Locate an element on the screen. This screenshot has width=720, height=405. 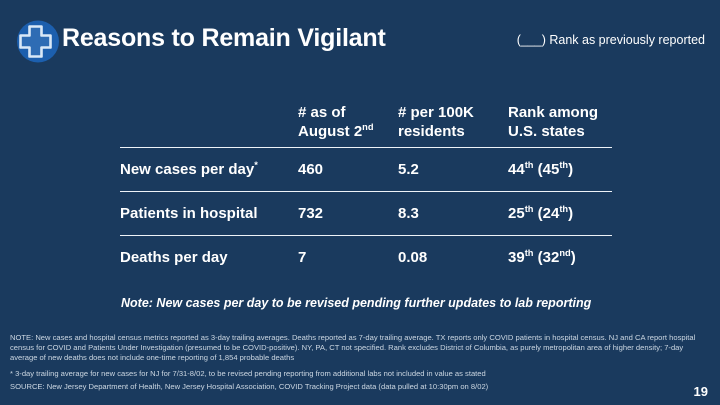
value-per-100k: 8.3 is located at coordinates (408, 213).